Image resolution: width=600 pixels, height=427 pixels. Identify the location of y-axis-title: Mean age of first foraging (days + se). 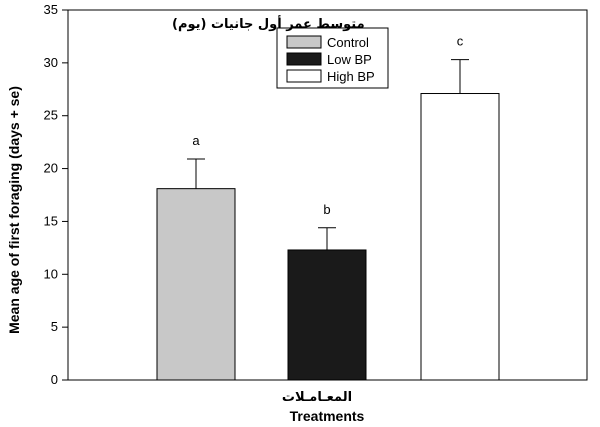
(14, 210).